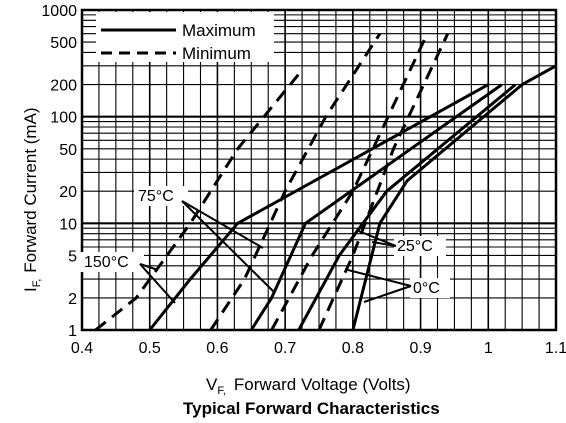 The width and height of the screenshot is (566, 423). Describe the element at coordinates (415, 246) in the screenshot. I see `annotation-25c: 25°C` at that location.